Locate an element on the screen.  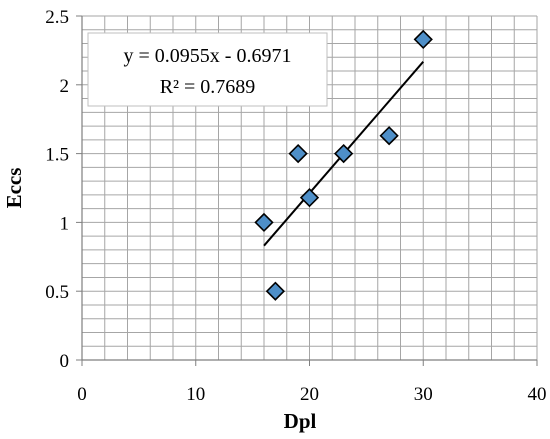
trendline-equation: y = 0.0955x - 0.6971 is located at coordinates (208, 56).